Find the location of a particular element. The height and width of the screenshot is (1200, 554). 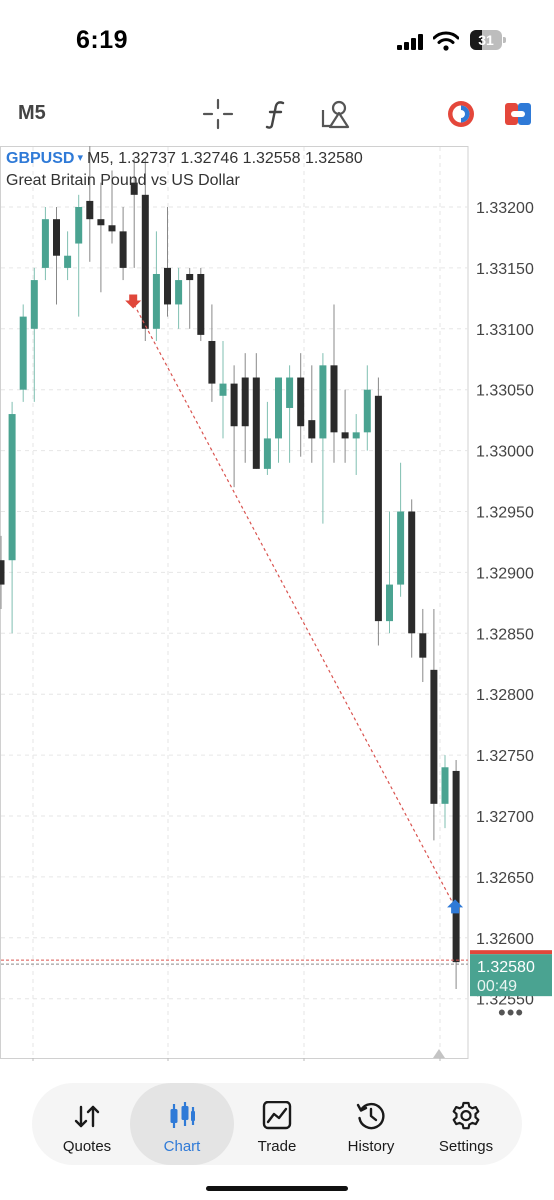

price-axis-label: 1.32800 is located at coordinates (505, 695).